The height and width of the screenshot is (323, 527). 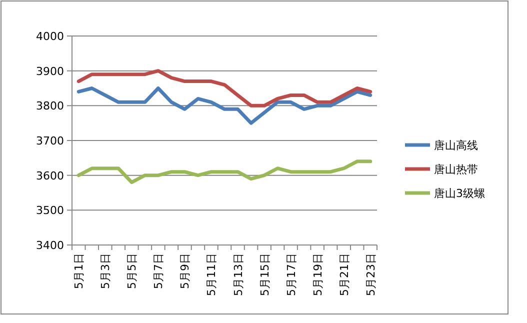 What do you see at coordinates (50, 141) in the screenshot?
I see `y-tick-label: 3700` at bounding box center [50, 141].